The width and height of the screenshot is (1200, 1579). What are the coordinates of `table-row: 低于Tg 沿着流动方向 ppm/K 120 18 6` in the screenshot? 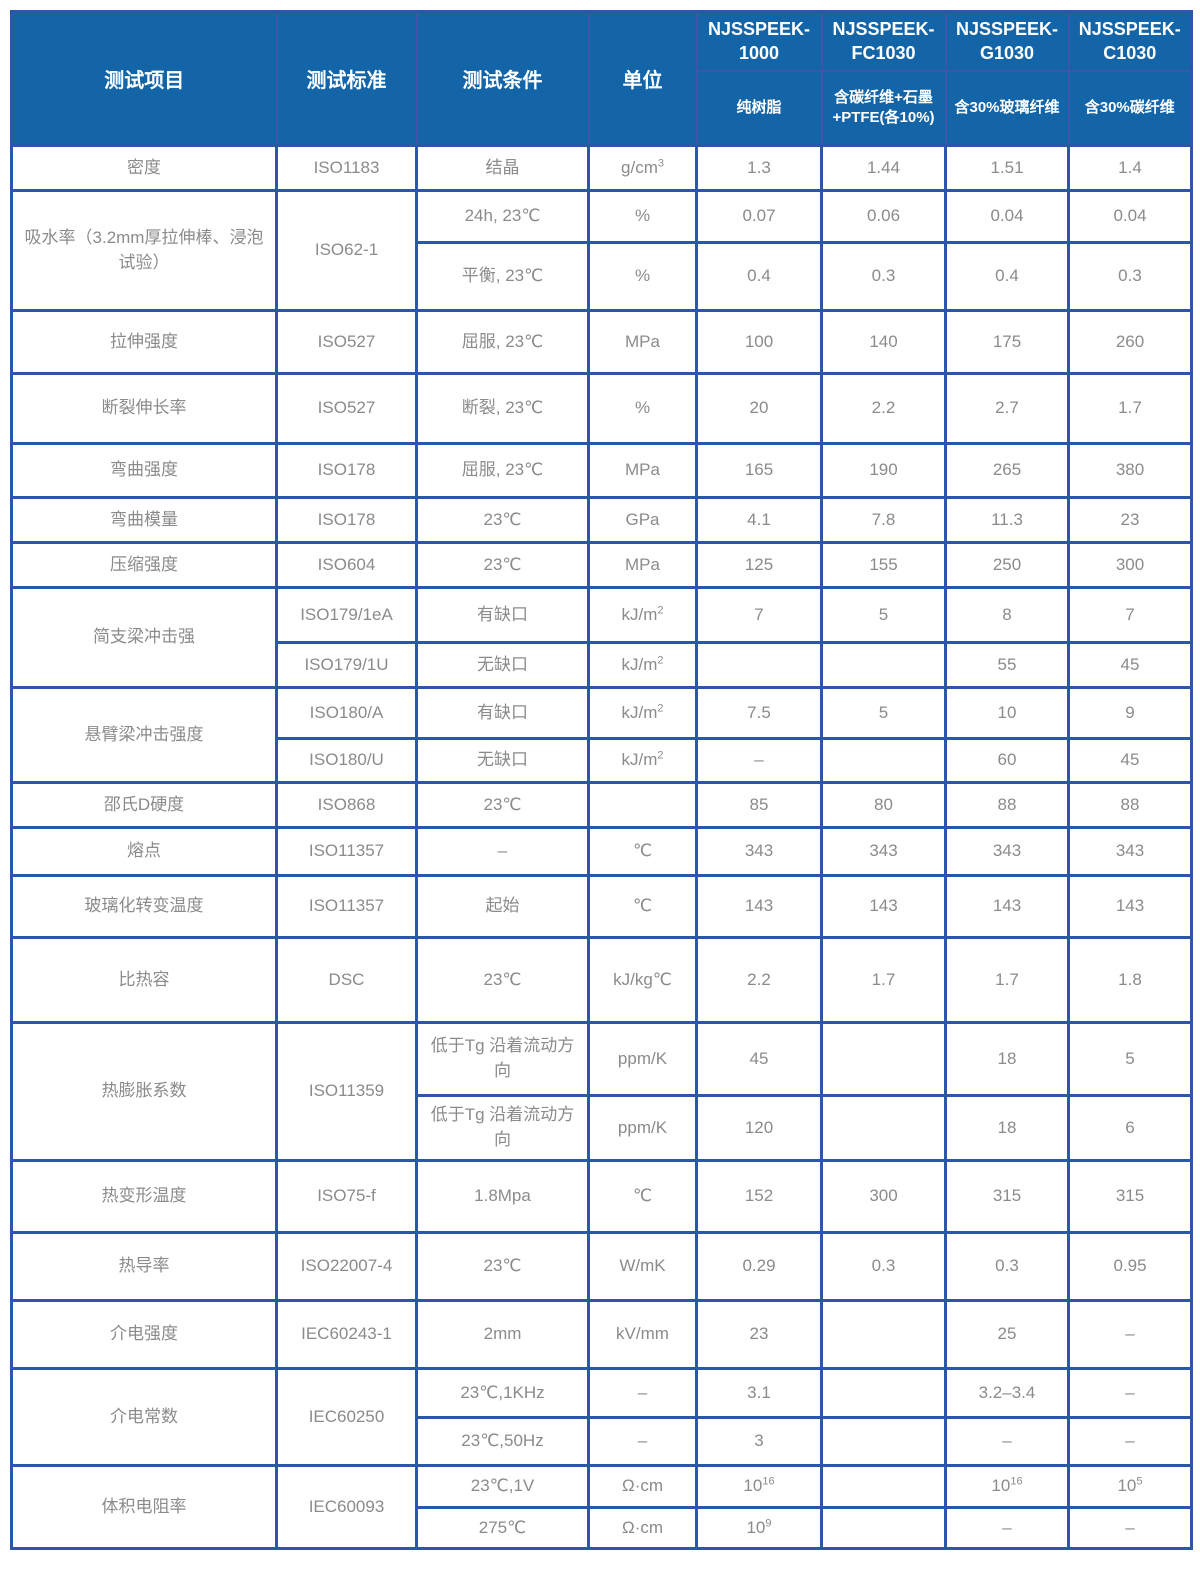 It's located at (602, 1128).